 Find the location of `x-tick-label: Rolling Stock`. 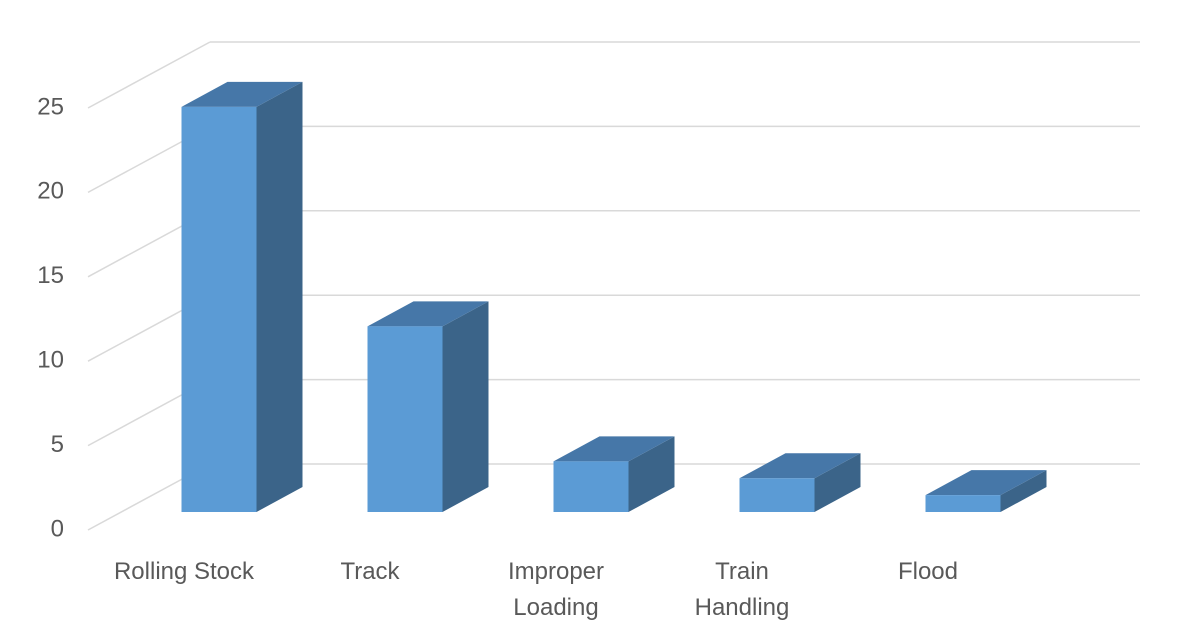

x-tick-label: Rolling Stock is located at coordinates (184, 571).